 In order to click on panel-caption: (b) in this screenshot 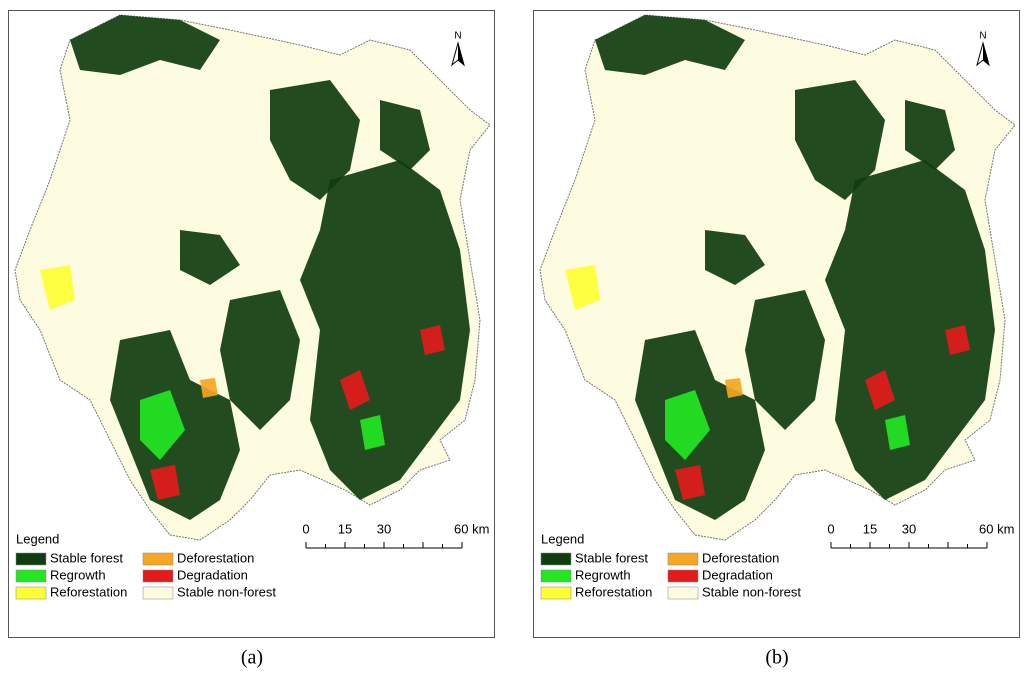, I will do `click(776, 658)`.